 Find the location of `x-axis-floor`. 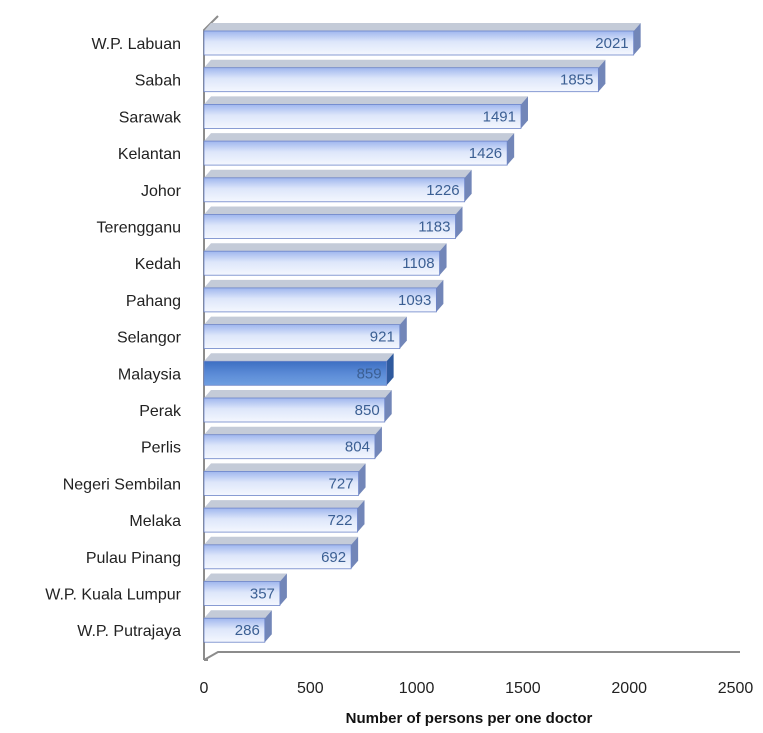

x-axis-floor is located at coordinates (471, 656).